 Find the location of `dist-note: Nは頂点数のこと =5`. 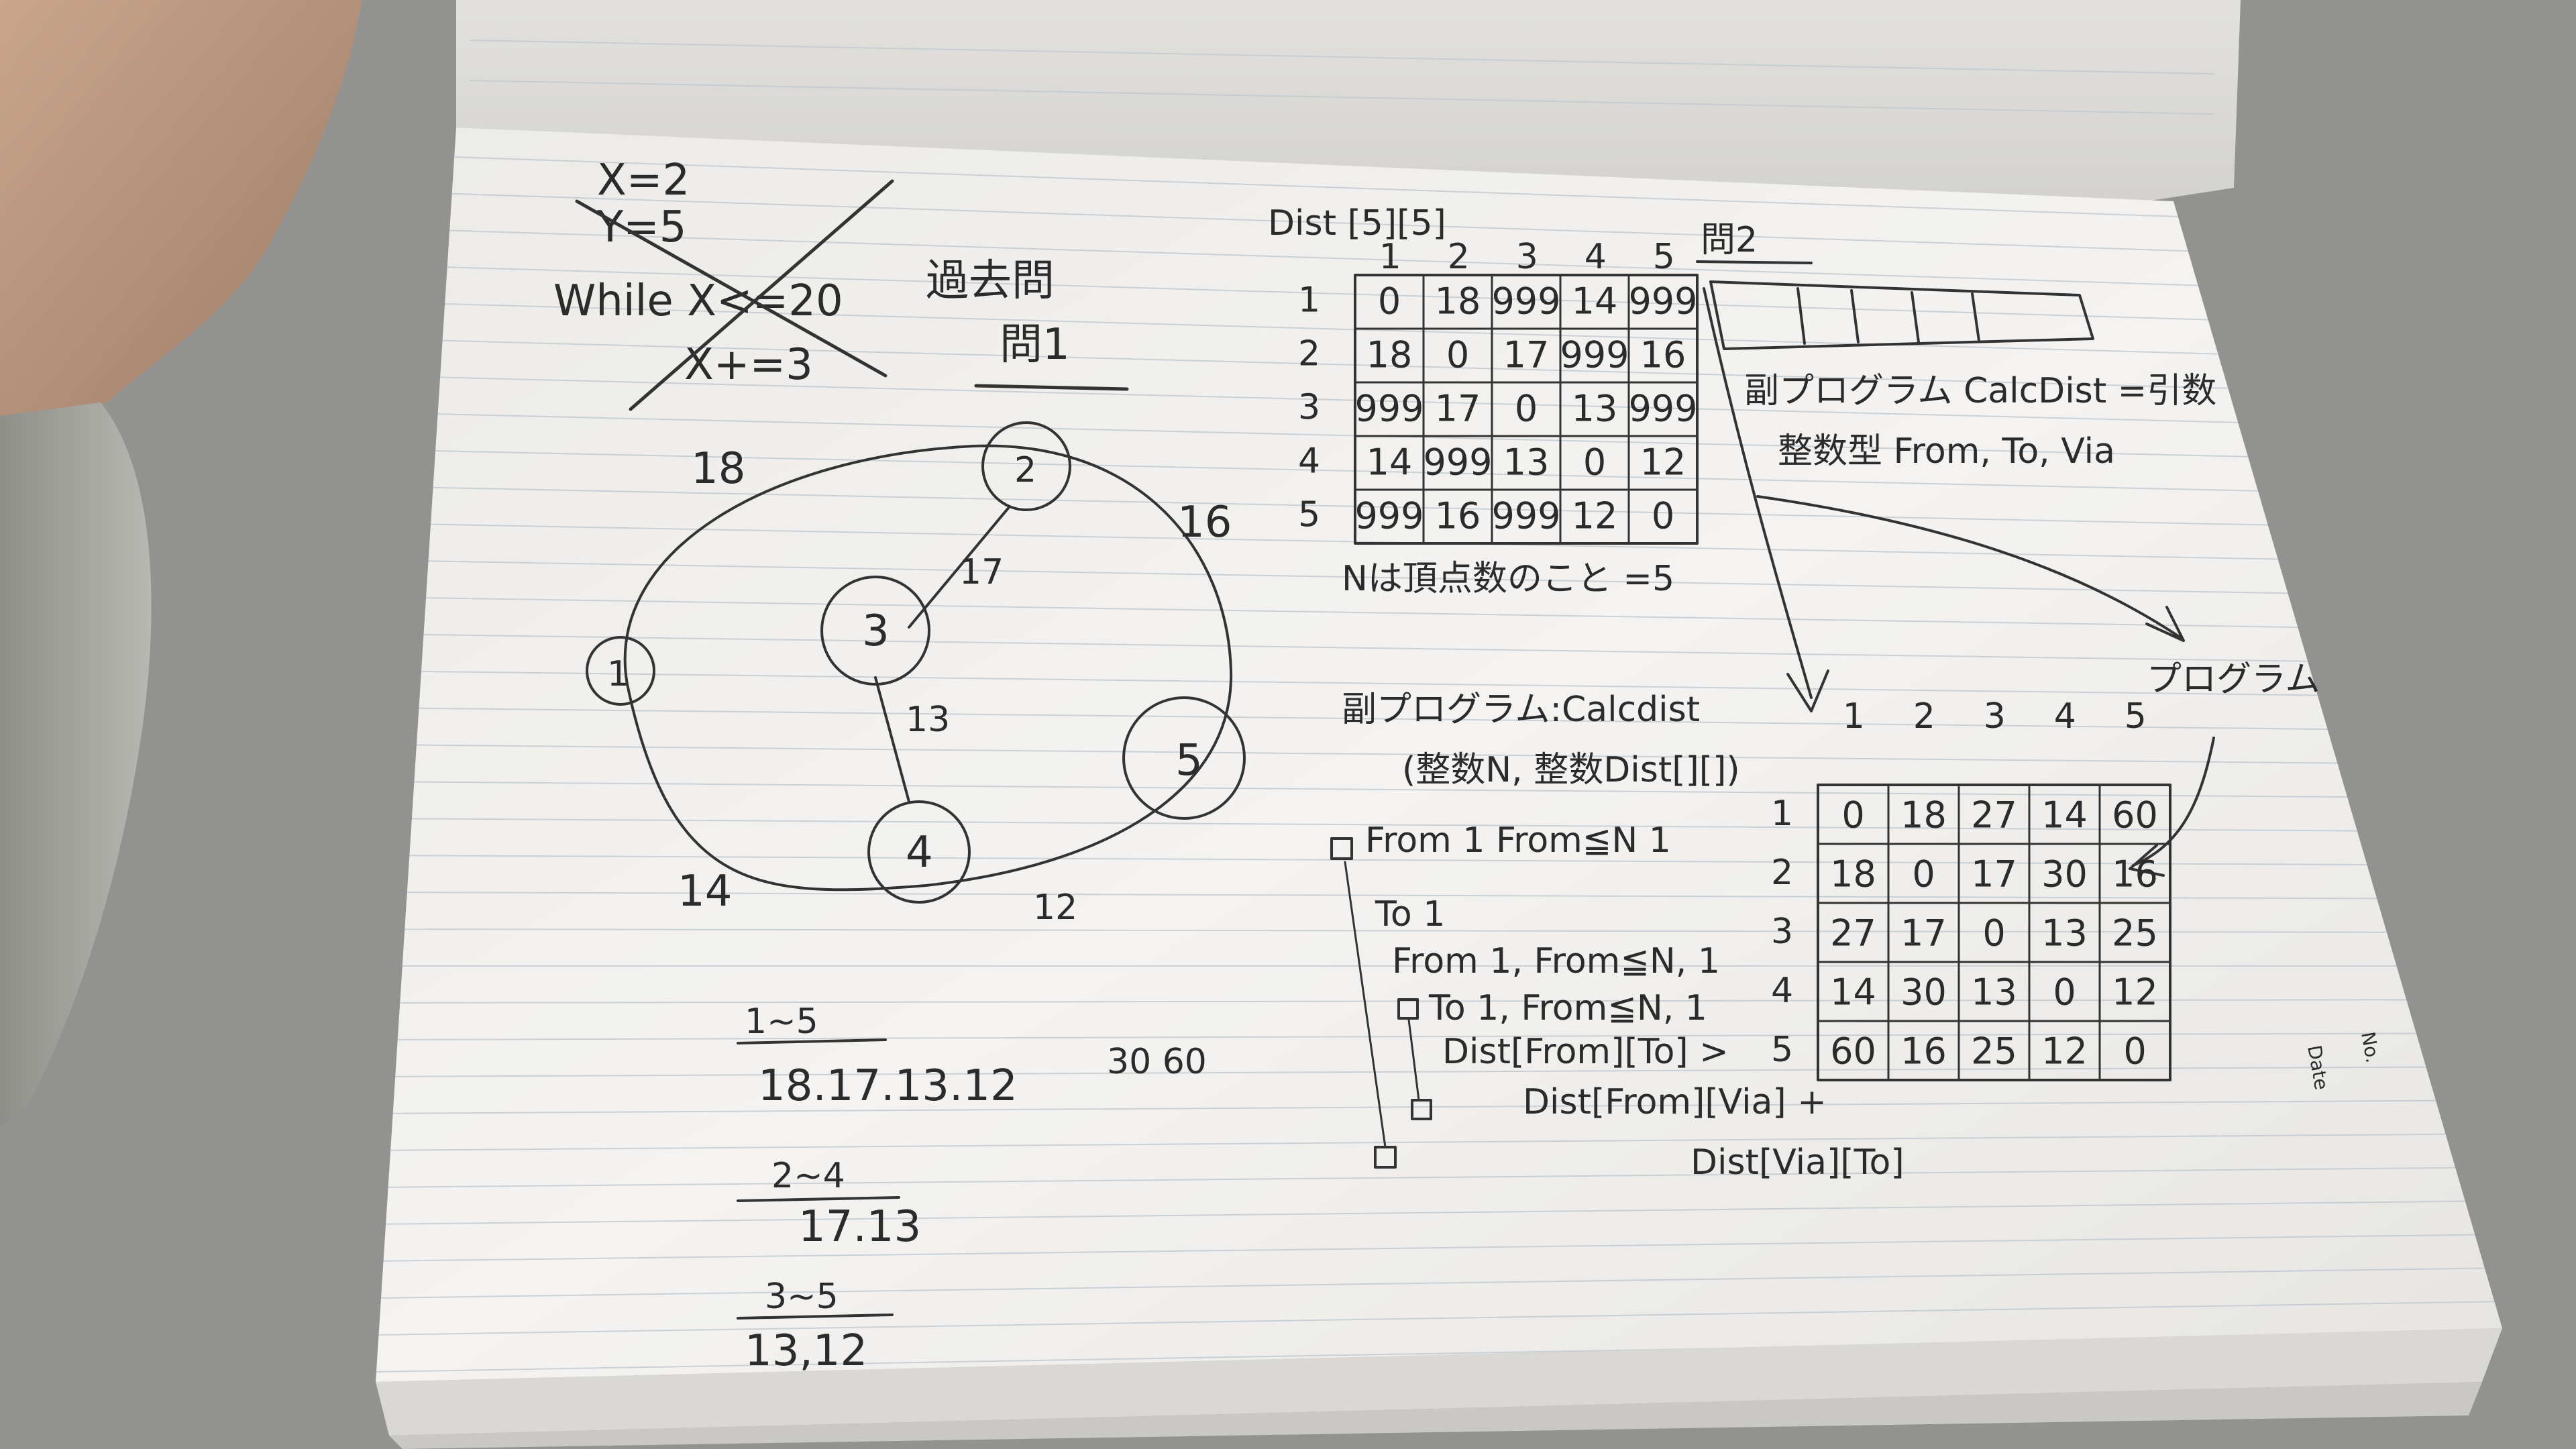

dist-note: Nは頂点数のこと =5 is located at coordinates (1508, 579).